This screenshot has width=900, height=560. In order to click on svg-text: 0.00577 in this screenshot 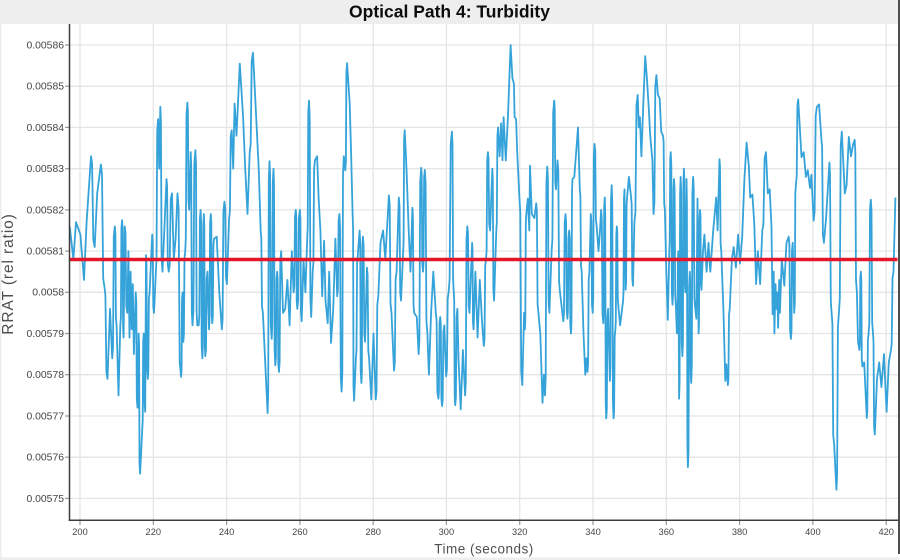, I will do `click(45, 416)`.